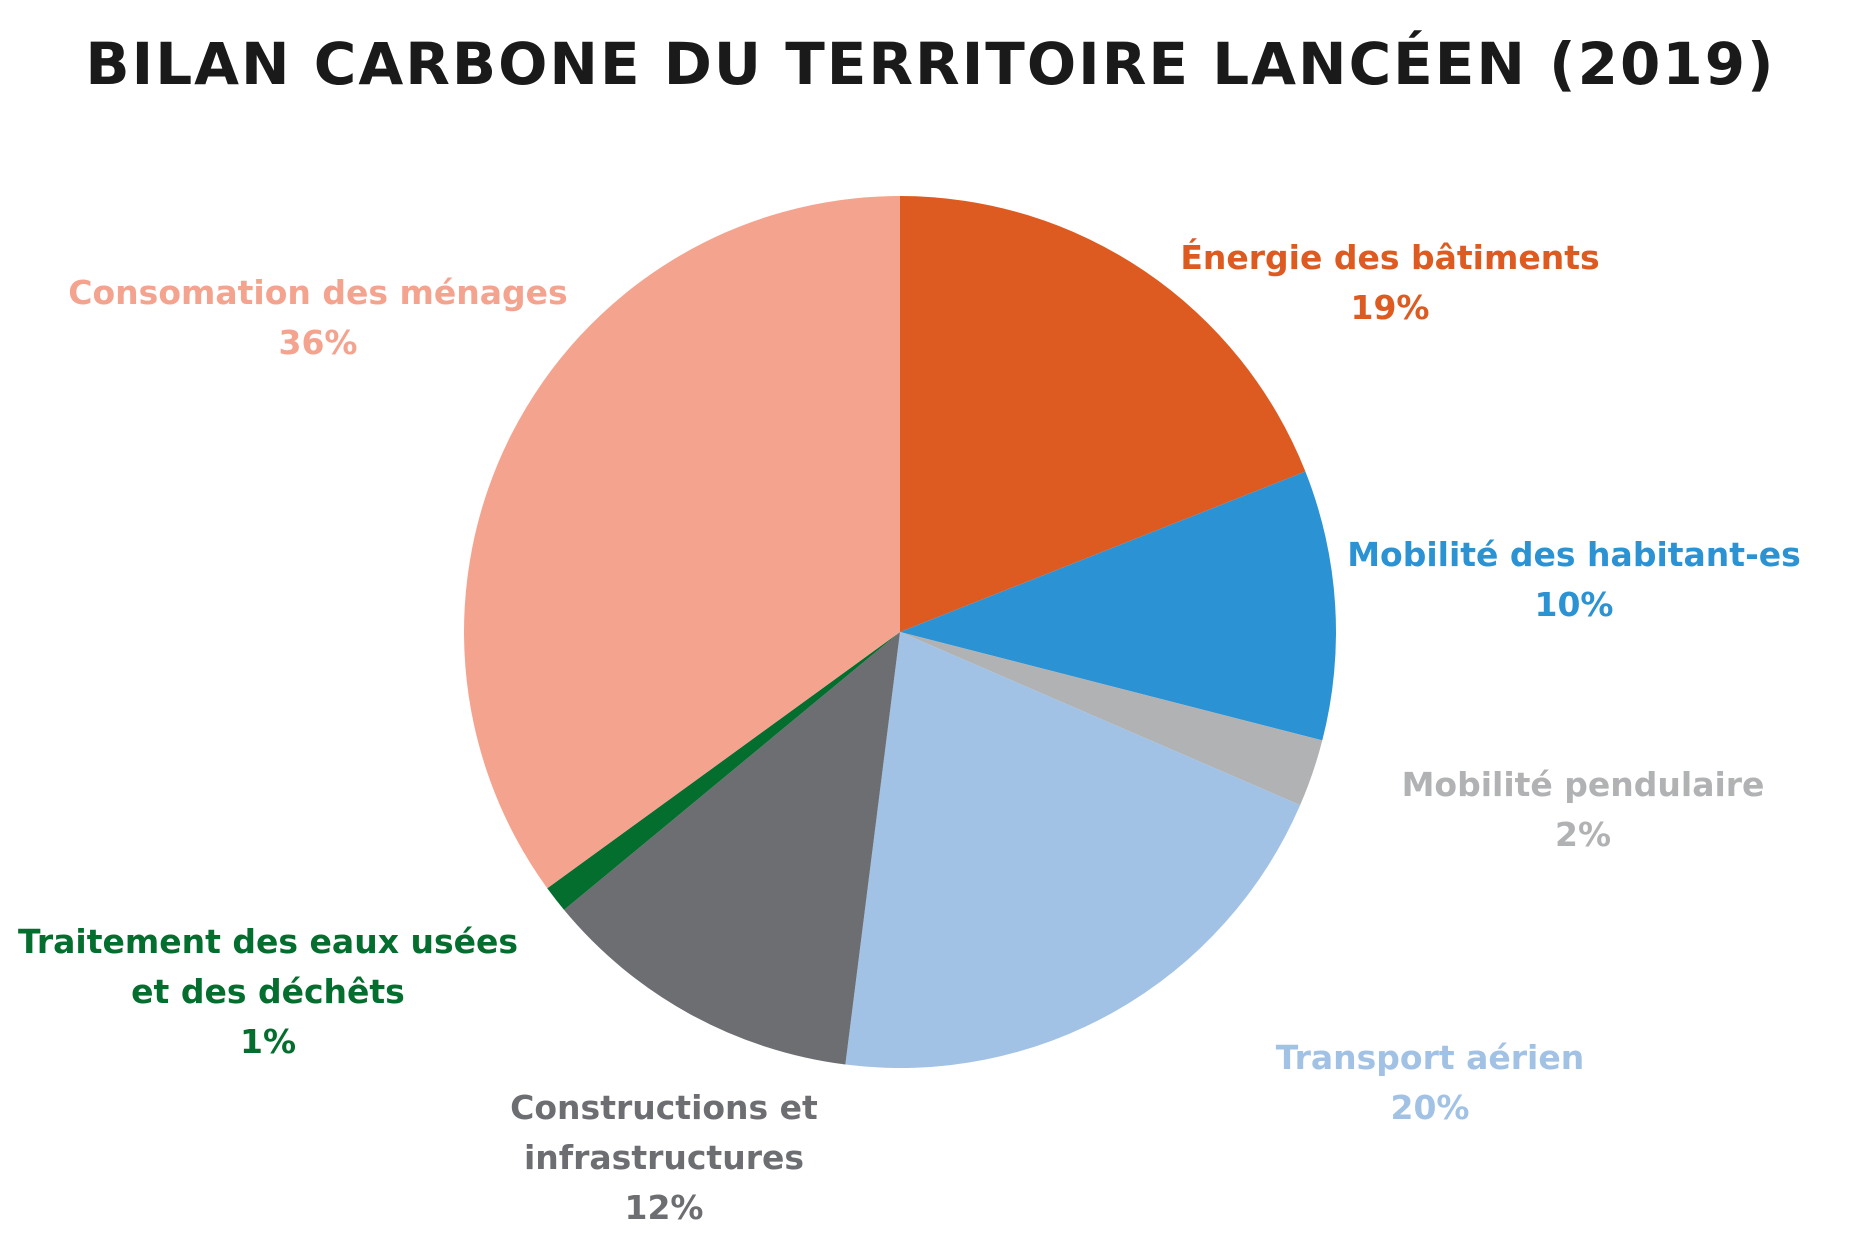  I want to click on pie-slice-consommation, so click(682, 542).